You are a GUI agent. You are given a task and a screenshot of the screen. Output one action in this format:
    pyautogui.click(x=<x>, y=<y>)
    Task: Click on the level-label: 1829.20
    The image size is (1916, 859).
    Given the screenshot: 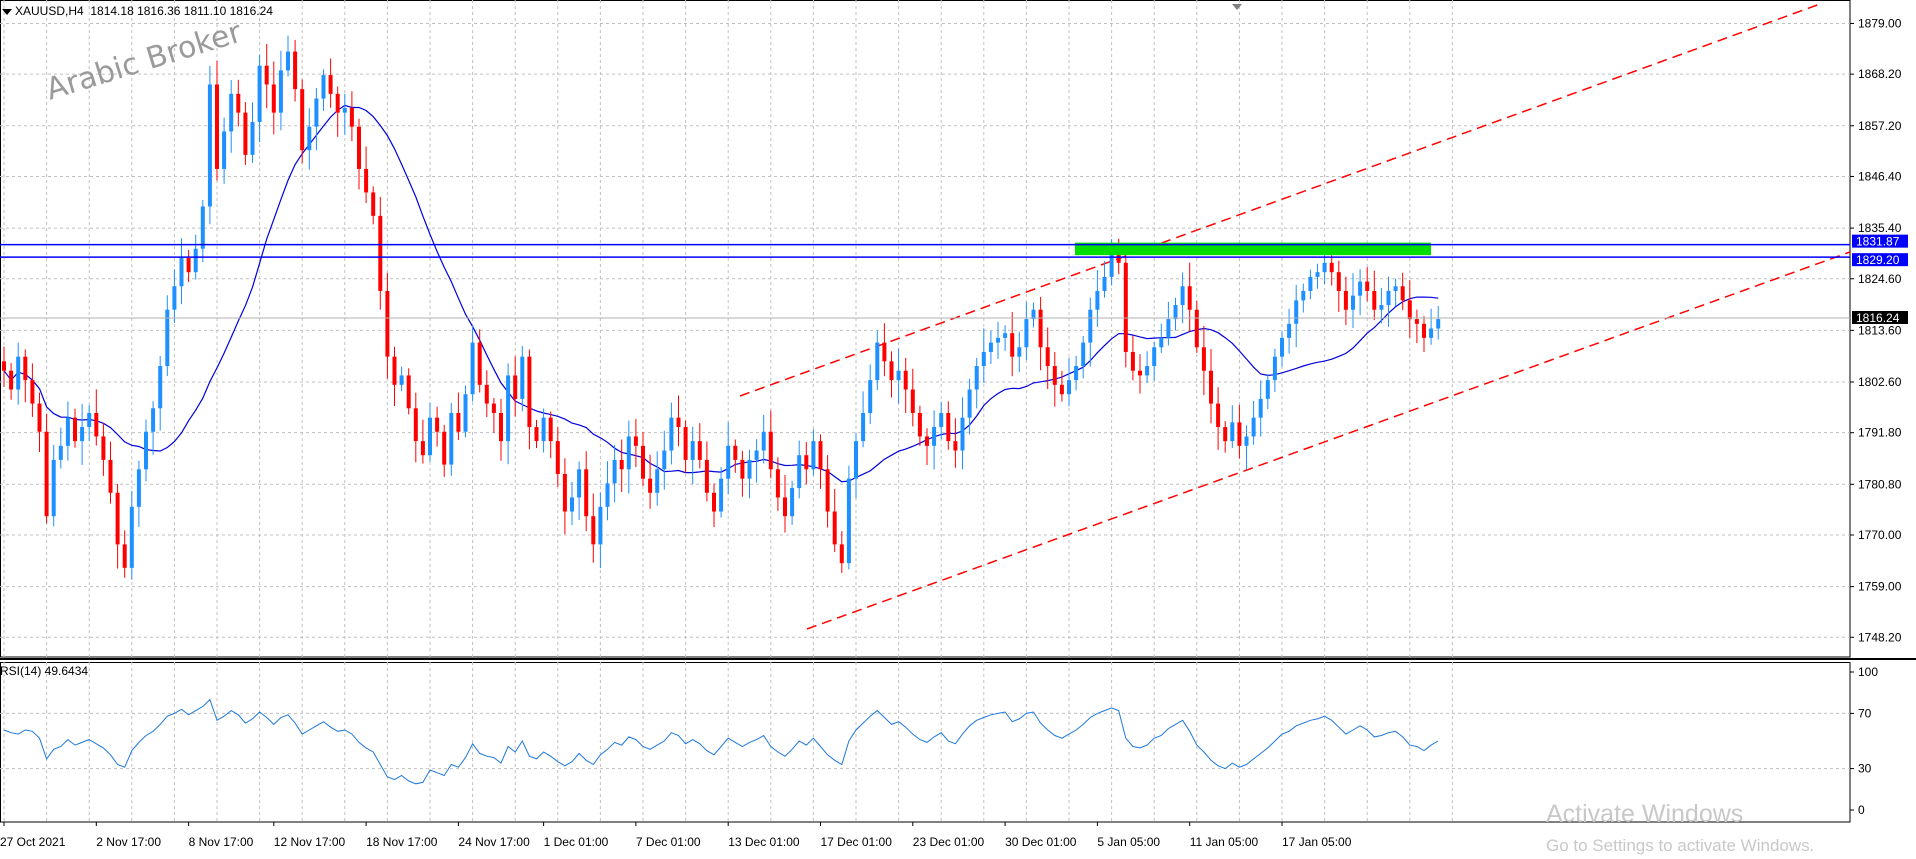 What is the action you would take?
    pyautogui.click(x=1878, y=260)
    